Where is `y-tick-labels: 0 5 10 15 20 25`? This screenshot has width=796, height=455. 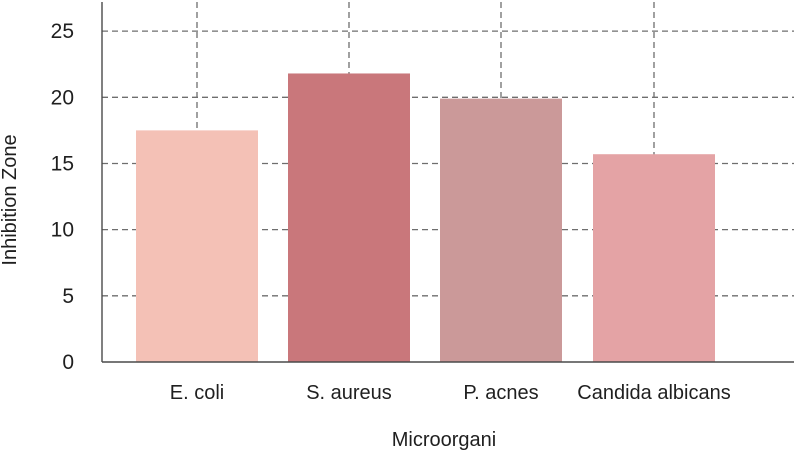
y-tick-labels: 0 5 10 15 20 25 is located at coordinates (62, 197).